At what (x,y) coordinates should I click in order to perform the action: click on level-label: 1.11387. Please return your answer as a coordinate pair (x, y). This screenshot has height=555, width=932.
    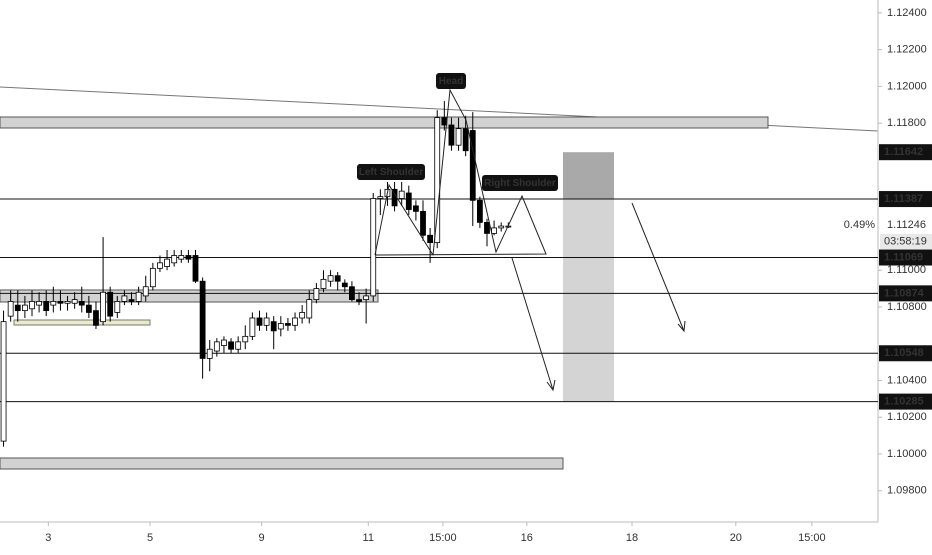
    Looking at the image, I should click on (903, 199).